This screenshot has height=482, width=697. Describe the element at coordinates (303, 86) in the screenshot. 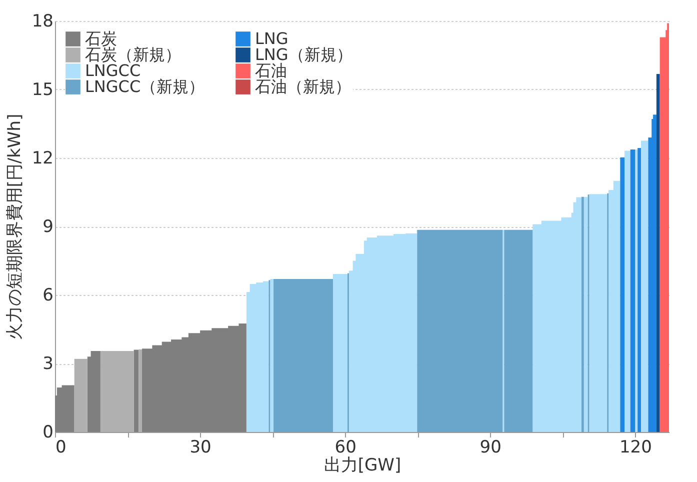

I see `legend-label: 石油（新規）` at that location.